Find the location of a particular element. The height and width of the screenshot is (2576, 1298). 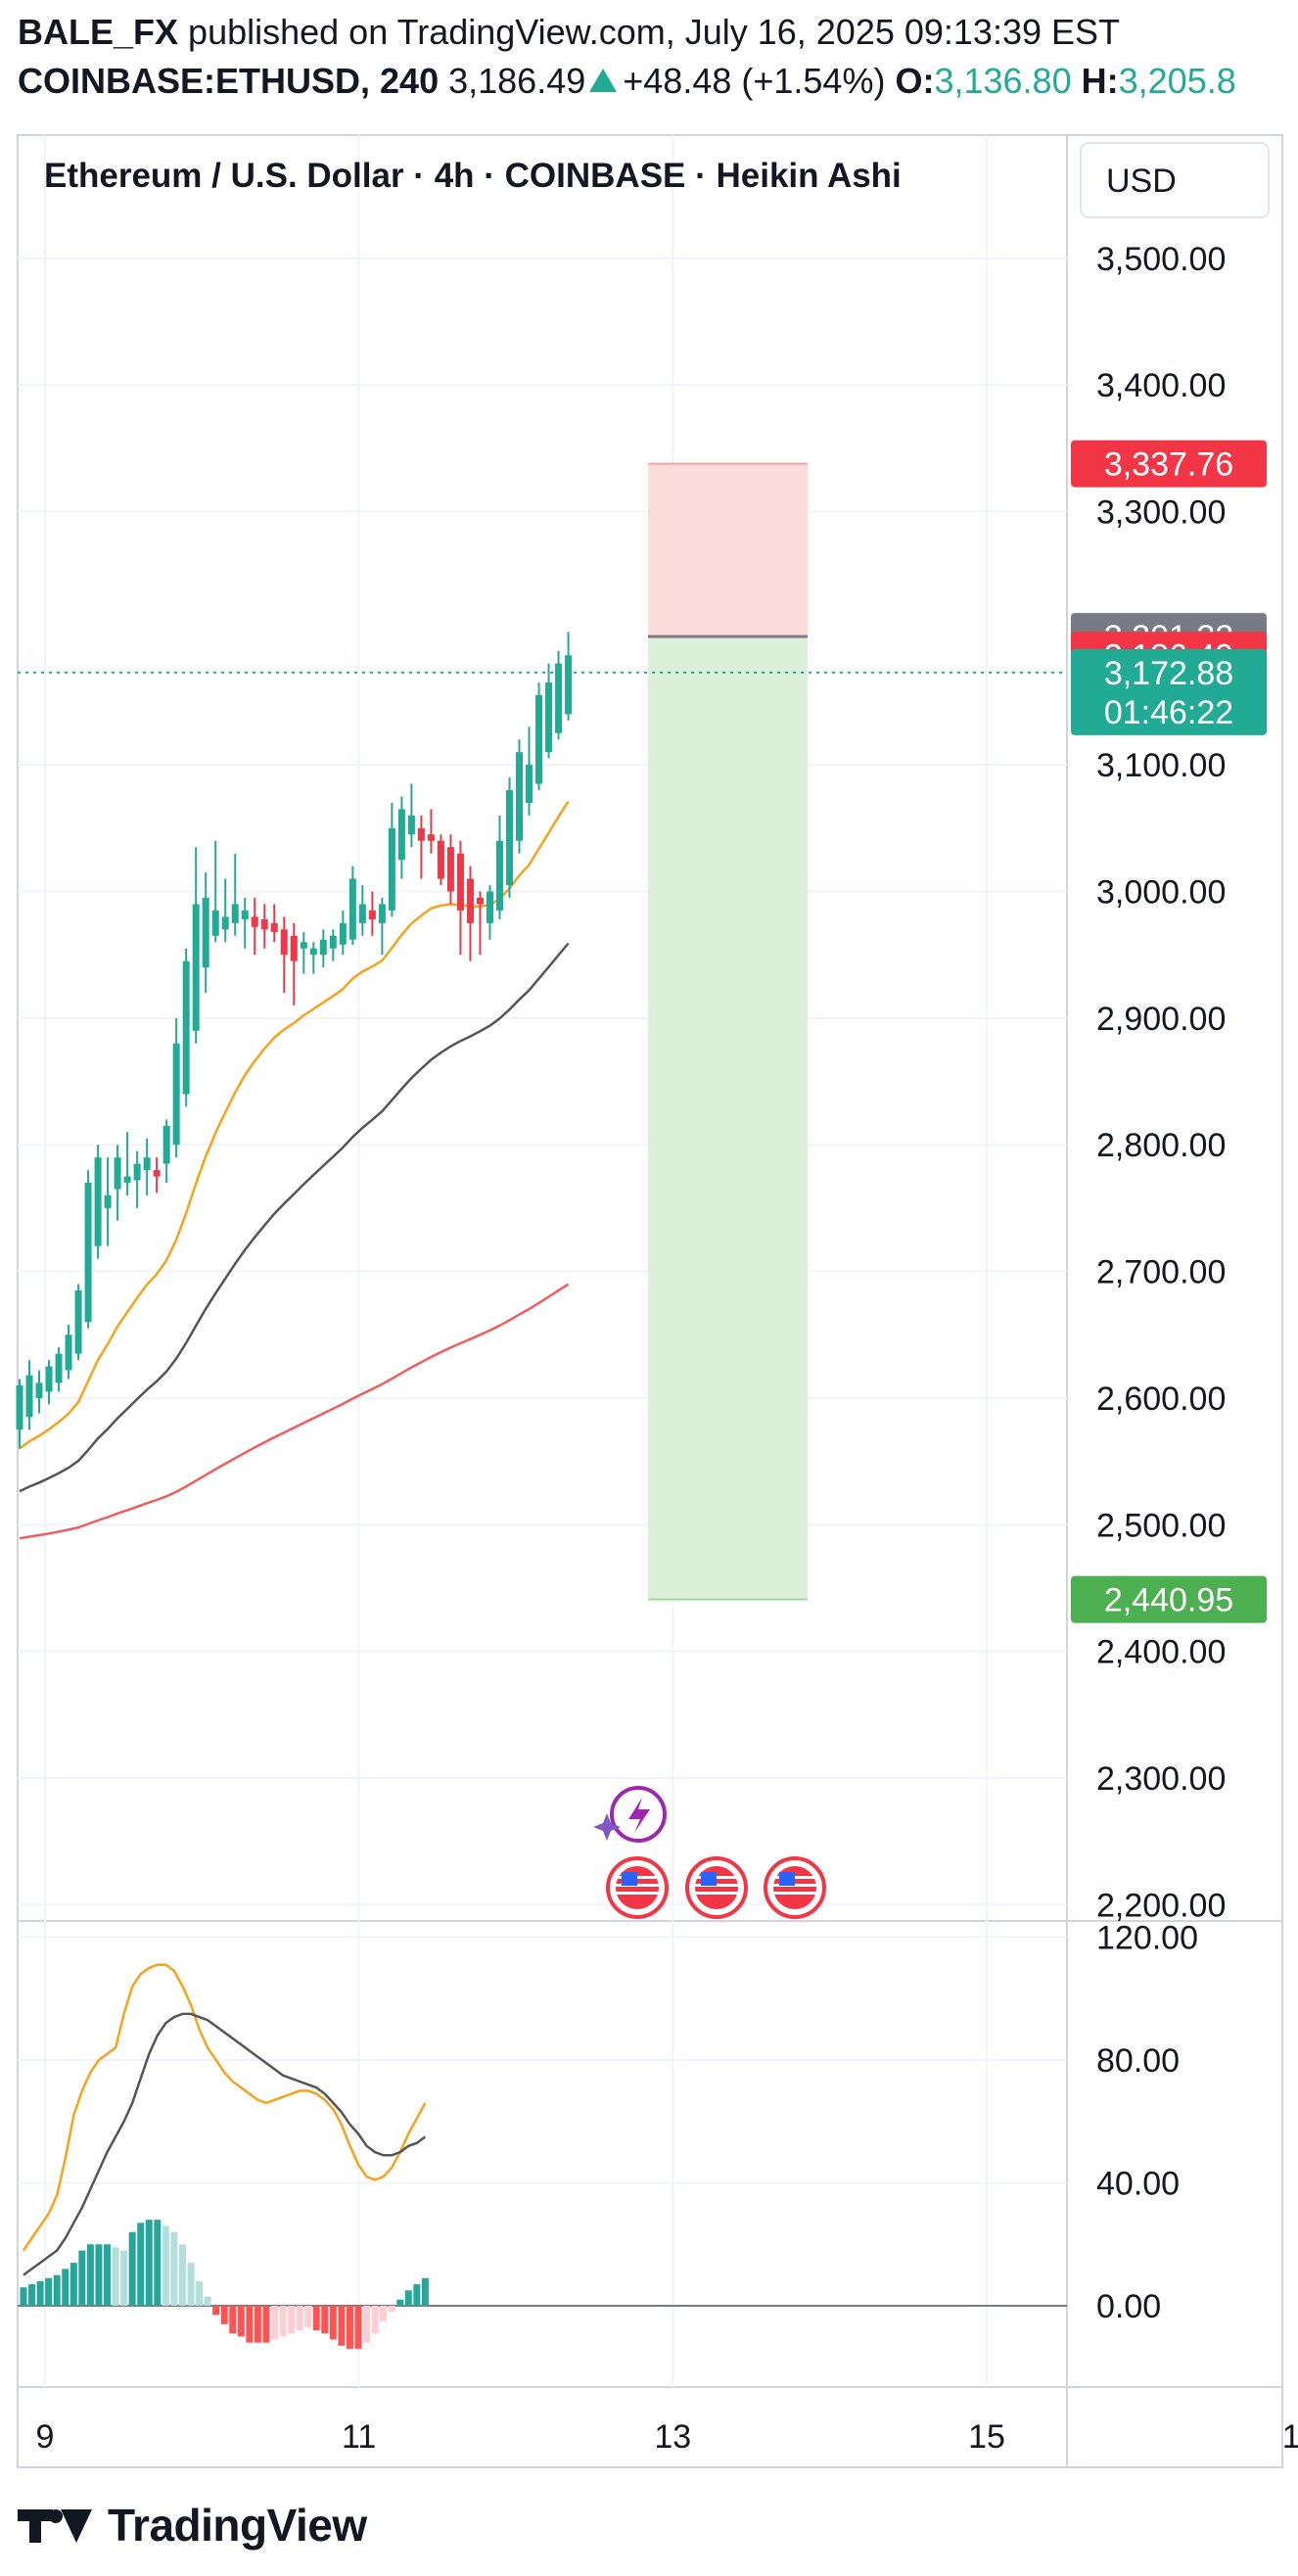

tradingview-brand: TradingView is located at coordinates (192, 2525).